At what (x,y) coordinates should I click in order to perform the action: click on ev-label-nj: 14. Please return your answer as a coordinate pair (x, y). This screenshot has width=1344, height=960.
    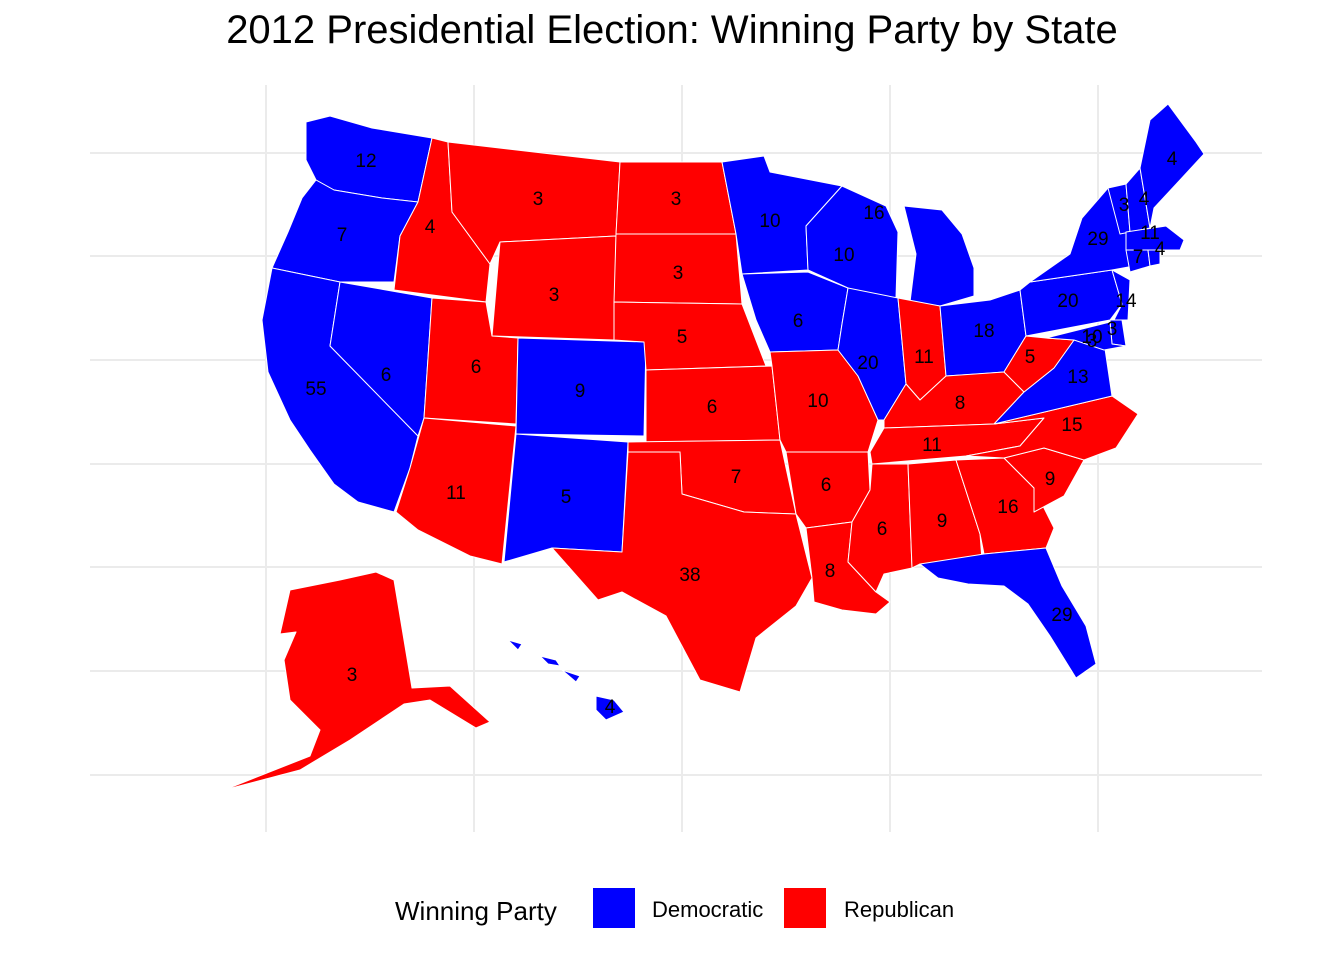
    Looking at the image, I should click on (1126, 301).